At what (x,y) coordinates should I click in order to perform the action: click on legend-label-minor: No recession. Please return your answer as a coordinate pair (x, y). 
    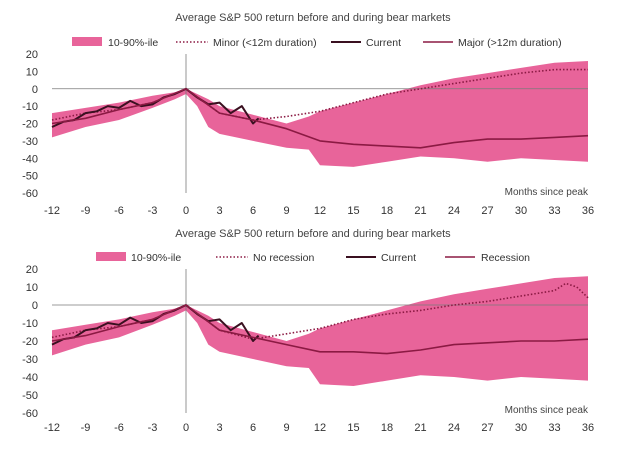
    Looking at the image, I should click on (283, 258).